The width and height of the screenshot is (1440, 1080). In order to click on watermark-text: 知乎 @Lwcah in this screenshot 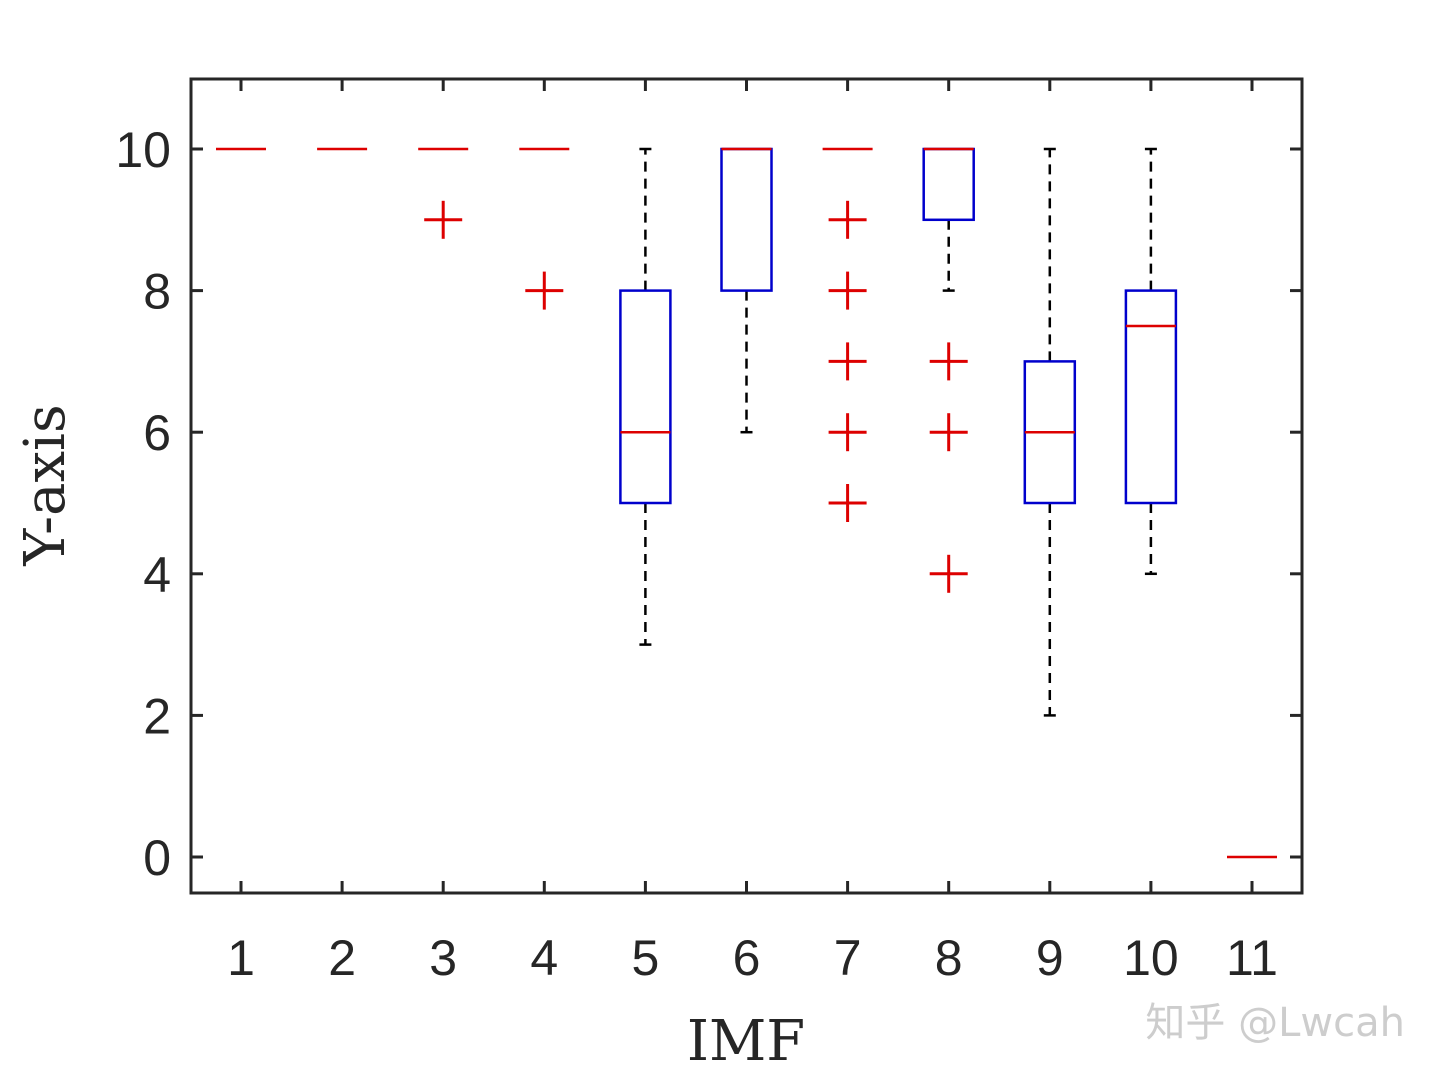, I will do `click(1275, 1023)`.